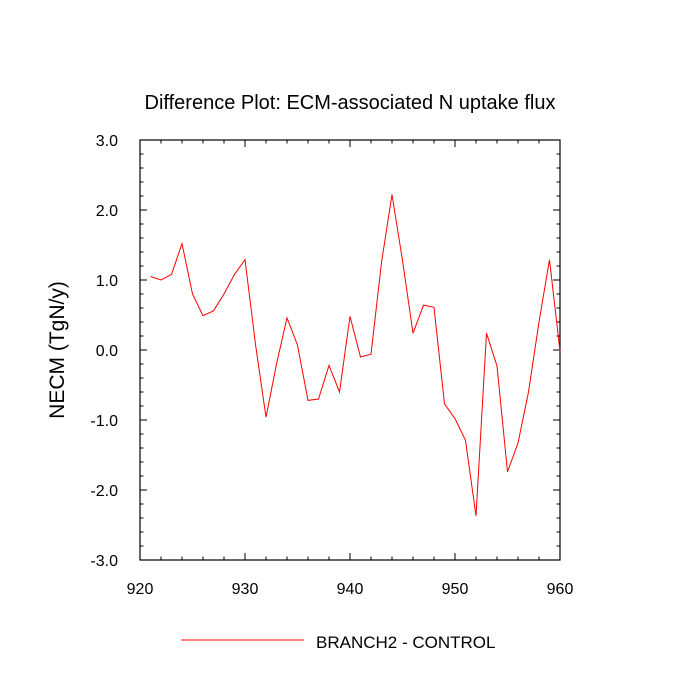  What do you see at coordinates (140, 589) in the screenshot?
I see `x-tick-label: 920` at bounding box center [140, 589].